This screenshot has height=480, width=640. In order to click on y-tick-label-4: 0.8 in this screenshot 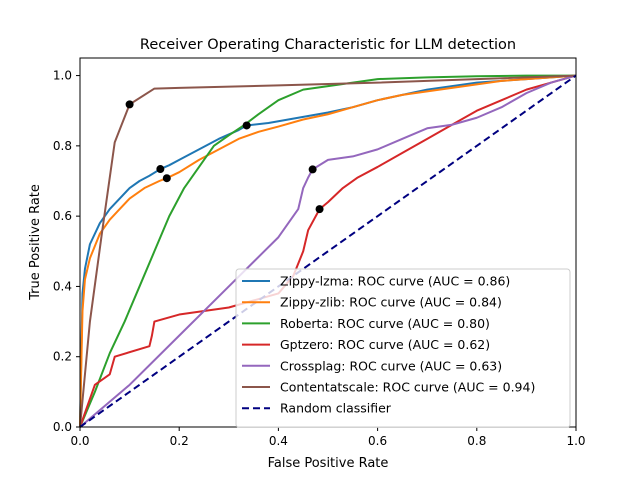, I will do `click(62, 146)`.